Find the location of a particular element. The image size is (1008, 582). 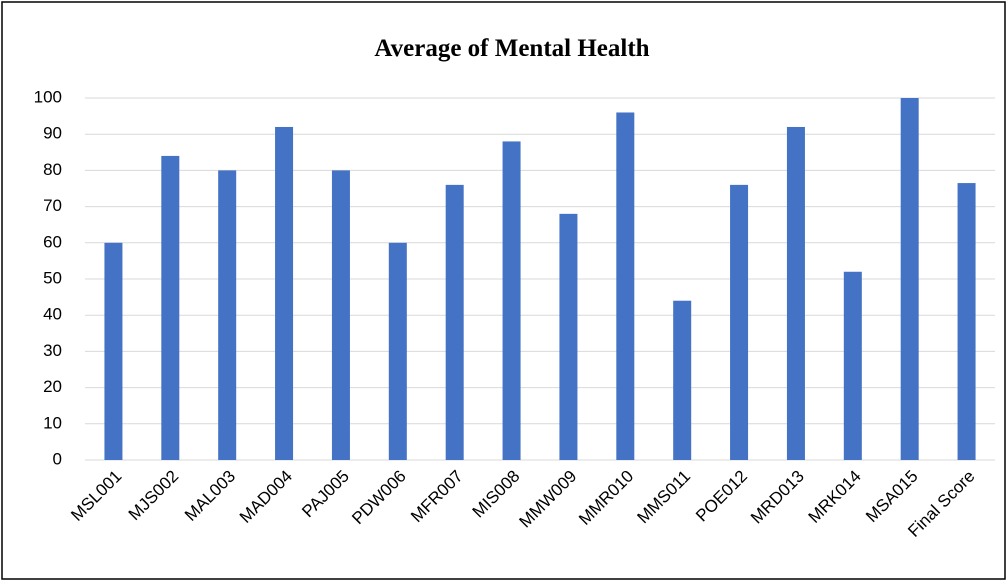

y-tick-label: 10 is located at coordinates (52, 422).